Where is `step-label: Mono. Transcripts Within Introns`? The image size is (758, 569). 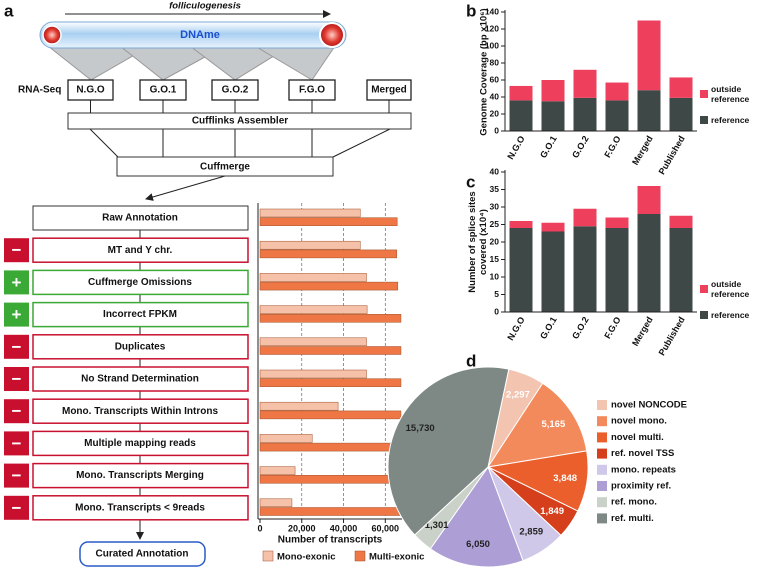 step-label: Mono. Transcripts Within Introns is located at coordinates (140, 411).